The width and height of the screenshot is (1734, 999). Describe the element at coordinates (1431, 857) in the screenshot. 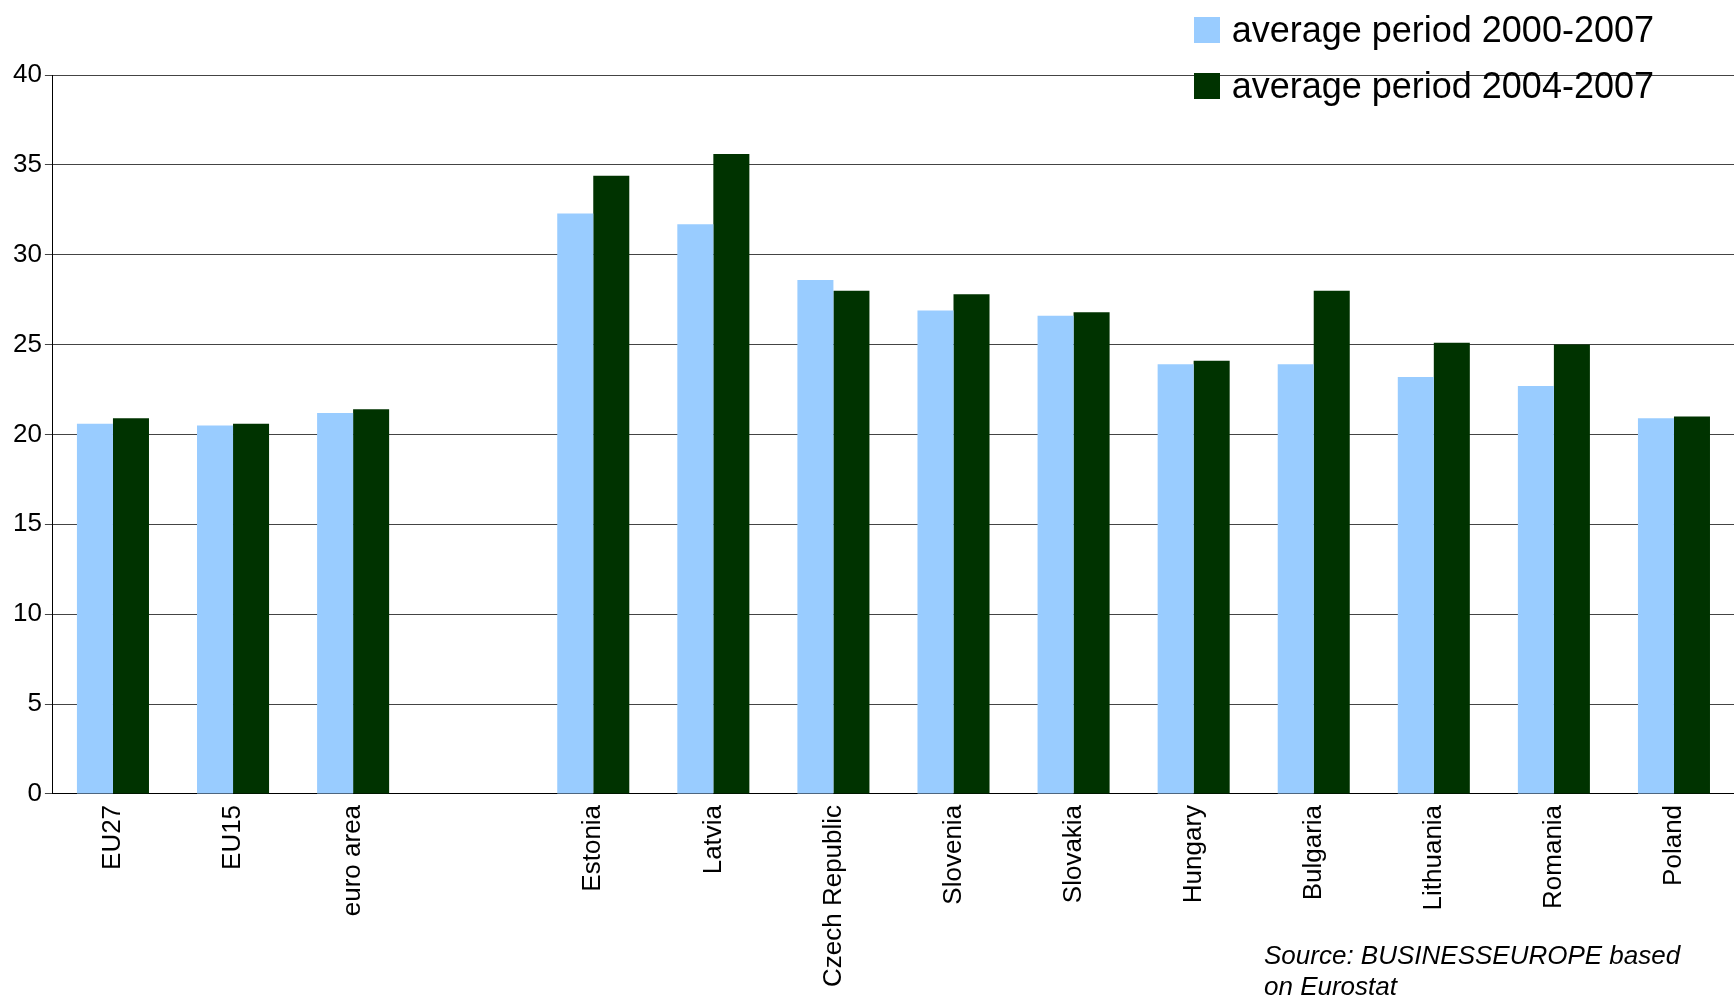

I see `x-tick-label: Lithuania` at that location.